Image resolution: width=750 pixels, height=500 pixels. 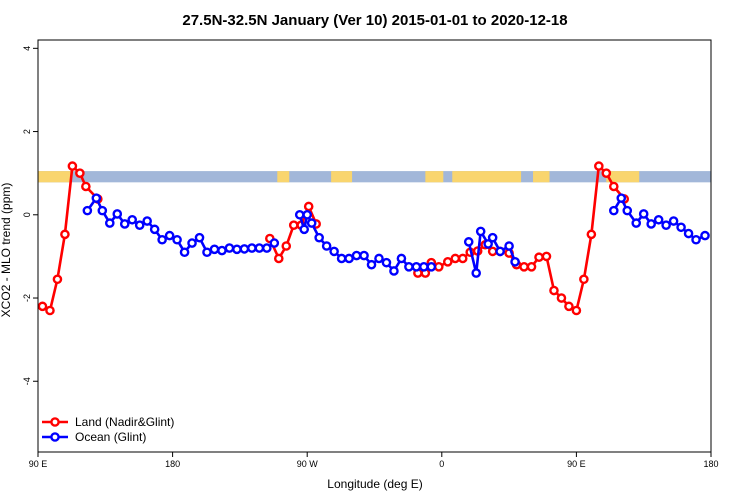 I want to click on y-axis: 4 2 0 -2 -4, so click(x=30, y=215).